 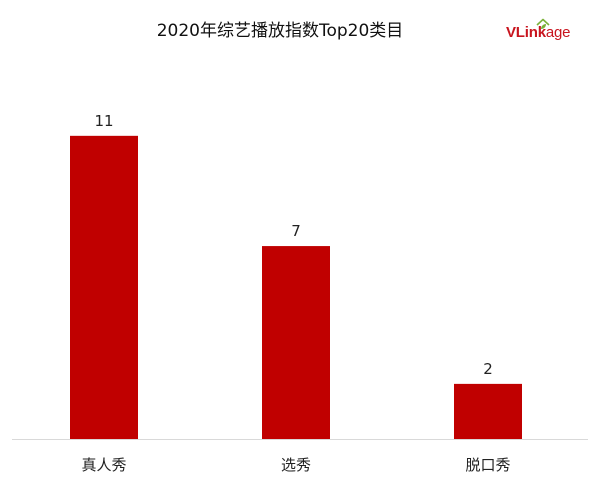 I want to click on category-label: 脱口秀, so click(x=487, y=465).